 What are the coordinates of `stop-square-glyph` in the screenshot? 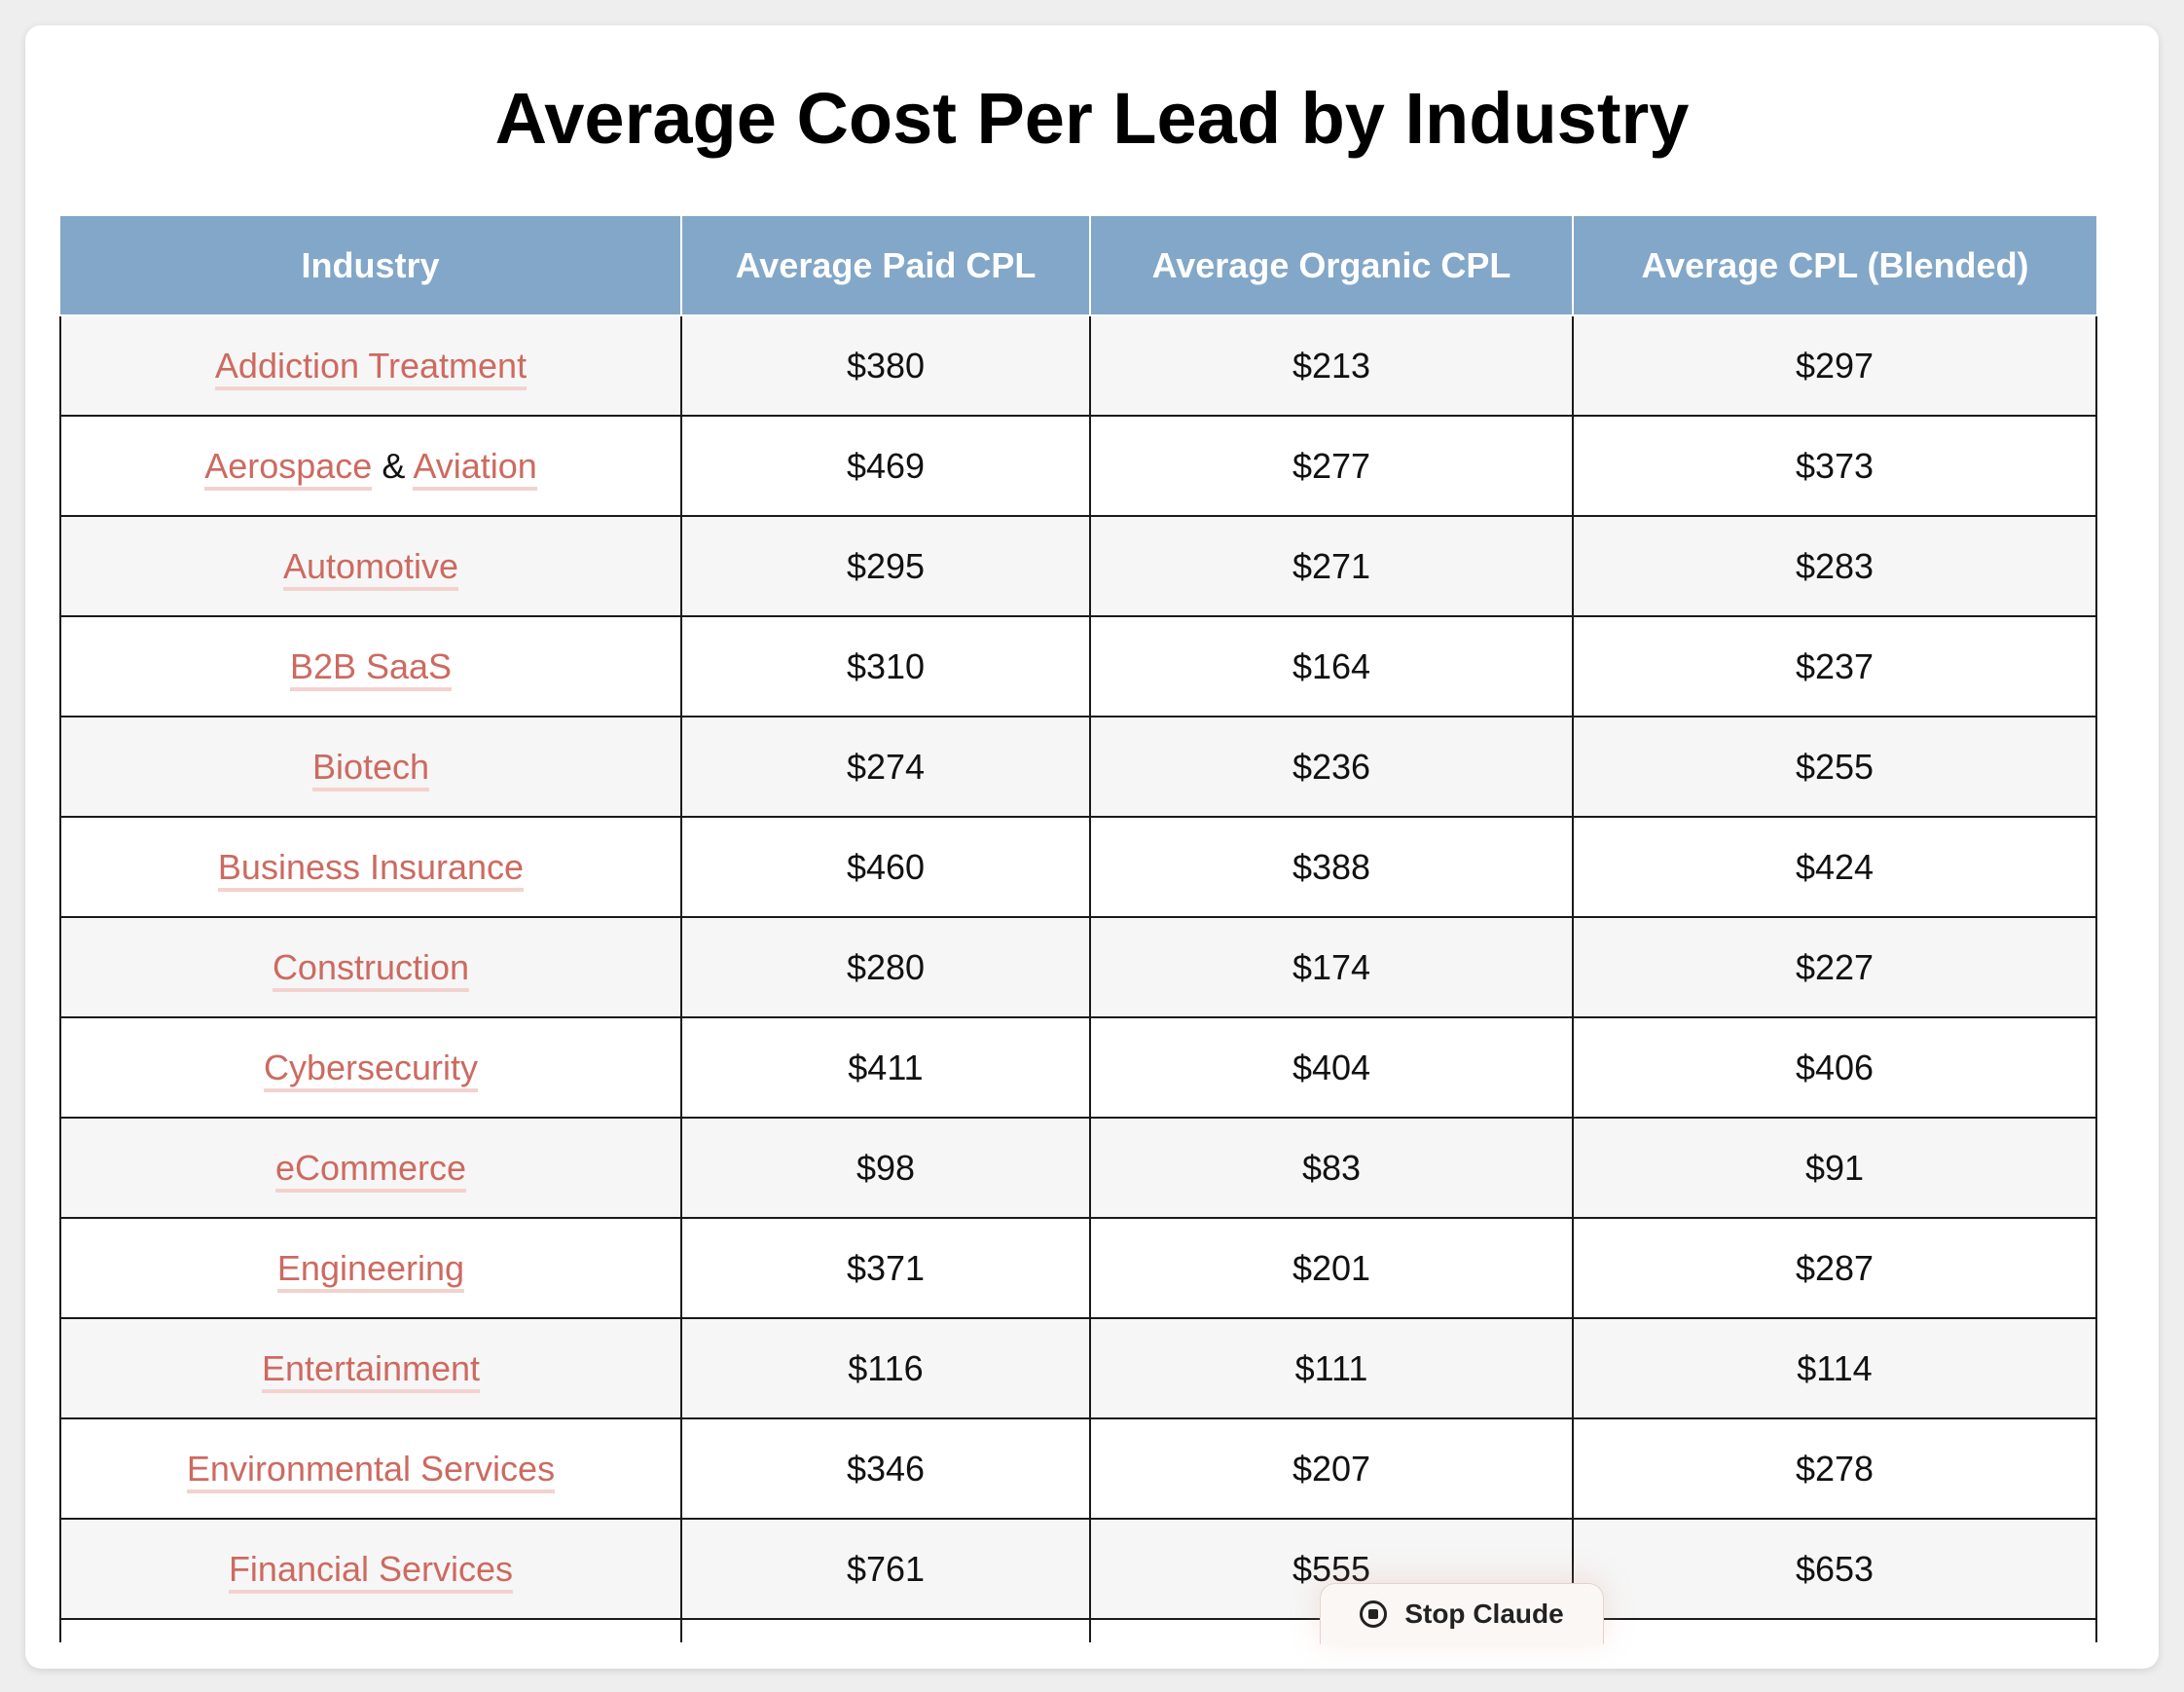 It's located at (1373, 1614).